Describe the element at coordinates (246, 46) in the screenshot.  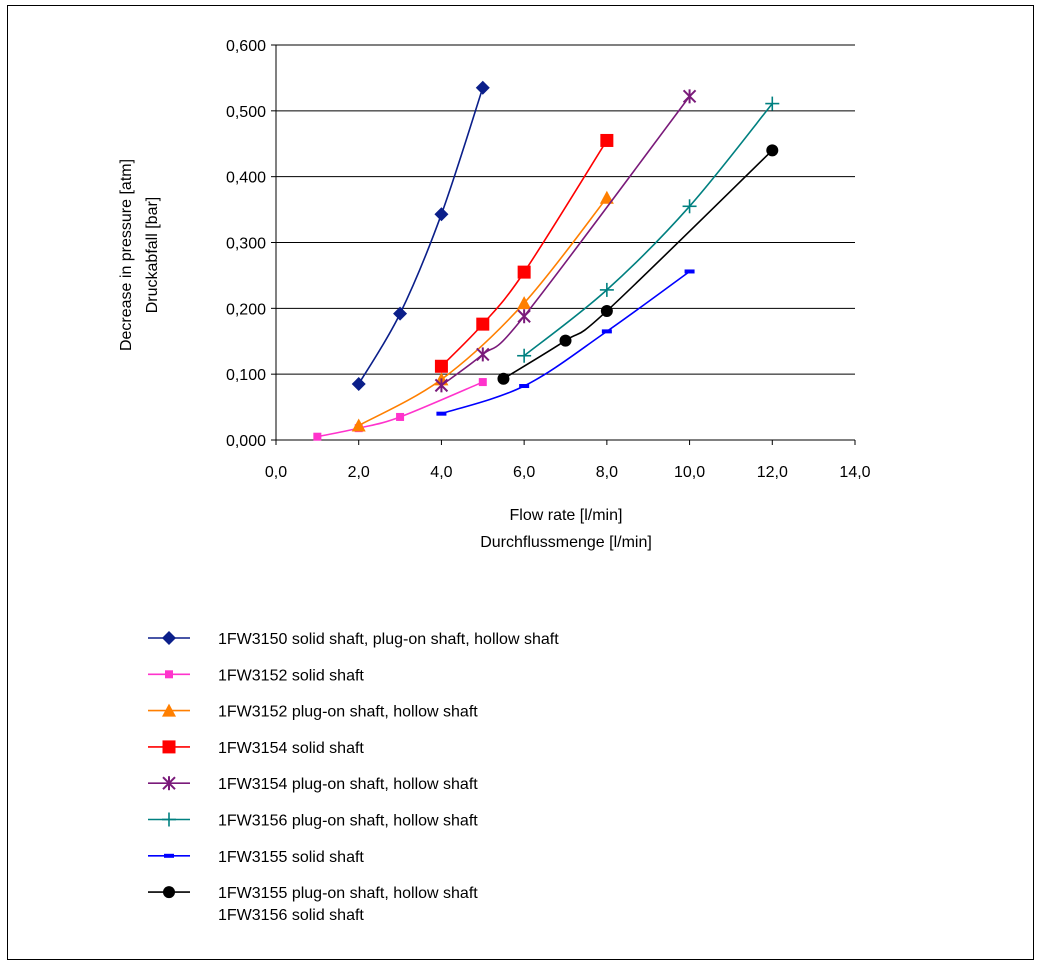
I see `y-tick-label: 0,600` at that location.